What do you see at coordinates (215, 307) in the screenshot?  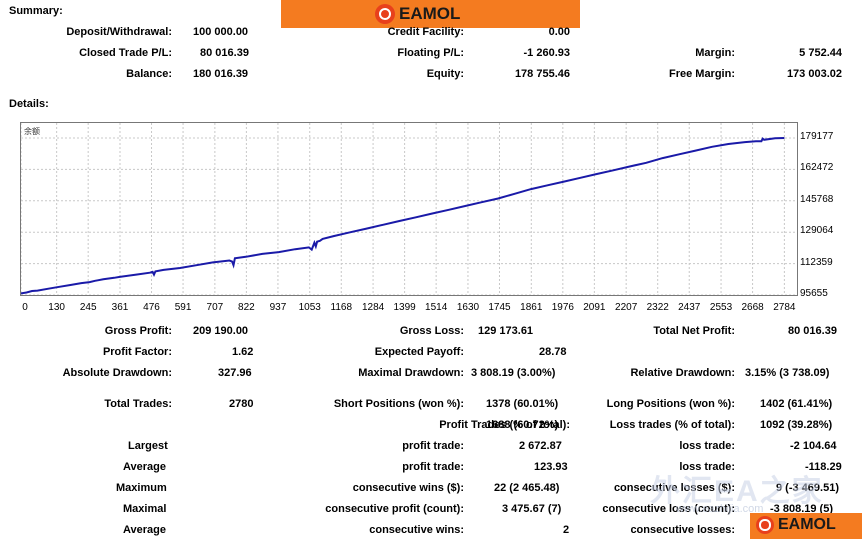 I see `x-tick-label: 707` at bounding box center [215, 307].